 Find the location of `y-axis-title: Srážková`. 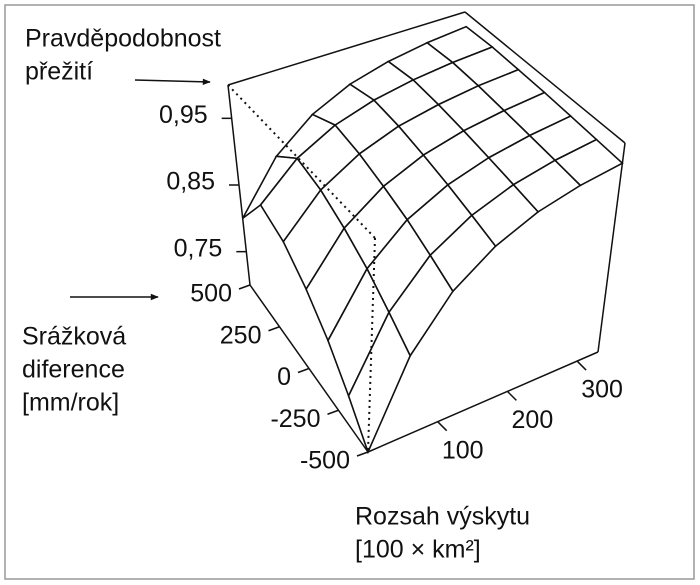

y-axis-title: Srážková is located at coordinates (74, 337).